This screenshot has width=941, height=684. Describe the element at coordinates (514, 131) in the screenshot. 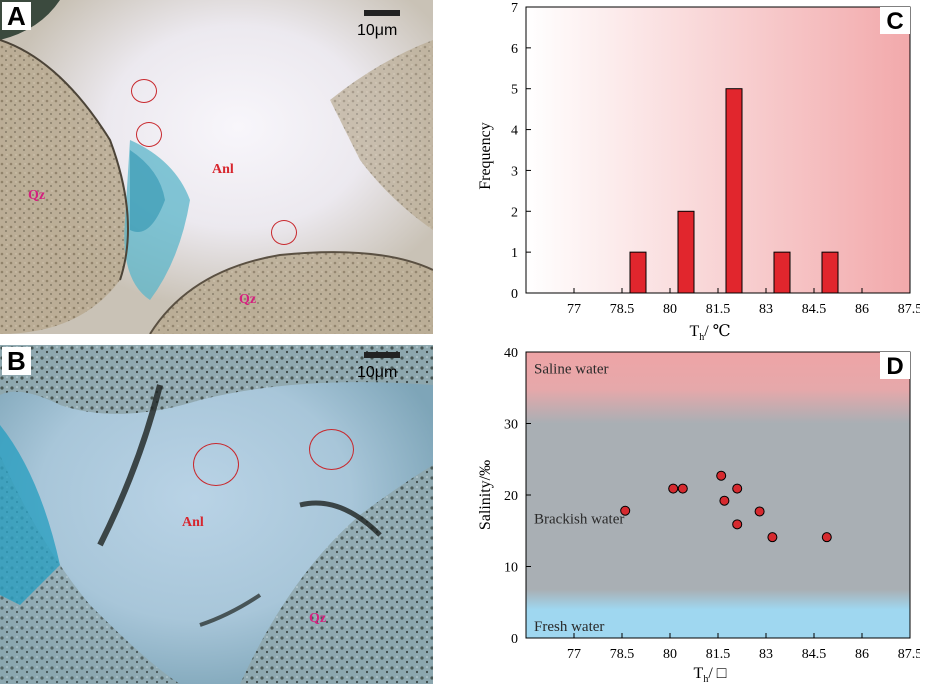

I see `y-tick-label: 4` at that location.